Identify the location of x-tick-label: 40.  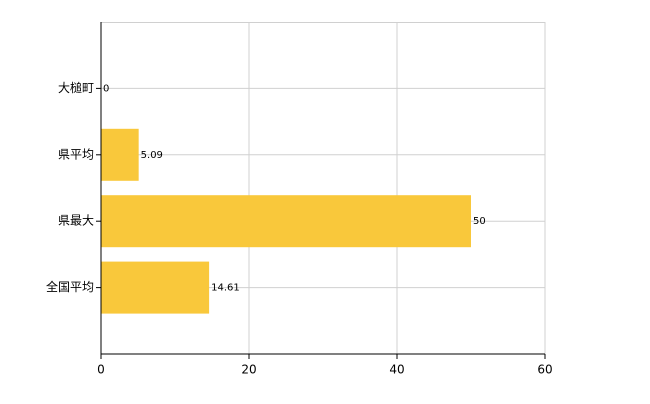
(396, 370).